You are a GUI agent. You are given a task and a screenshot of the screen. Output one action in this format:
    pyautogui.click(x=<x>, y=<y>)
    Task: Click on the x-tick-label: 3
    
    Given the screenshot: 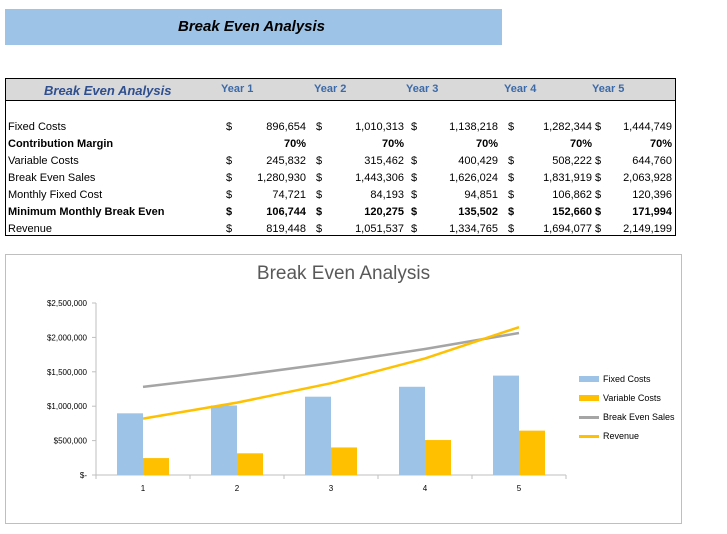 What is the action you would take?
    pyautogui.click(x=331, y=488)
    